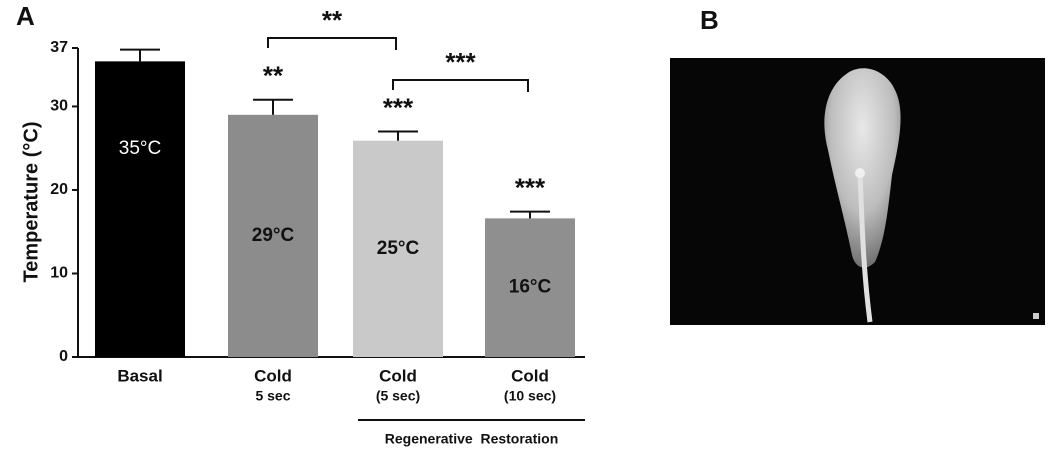  I want to click on y-tick-label: 37, so click(59, 47).